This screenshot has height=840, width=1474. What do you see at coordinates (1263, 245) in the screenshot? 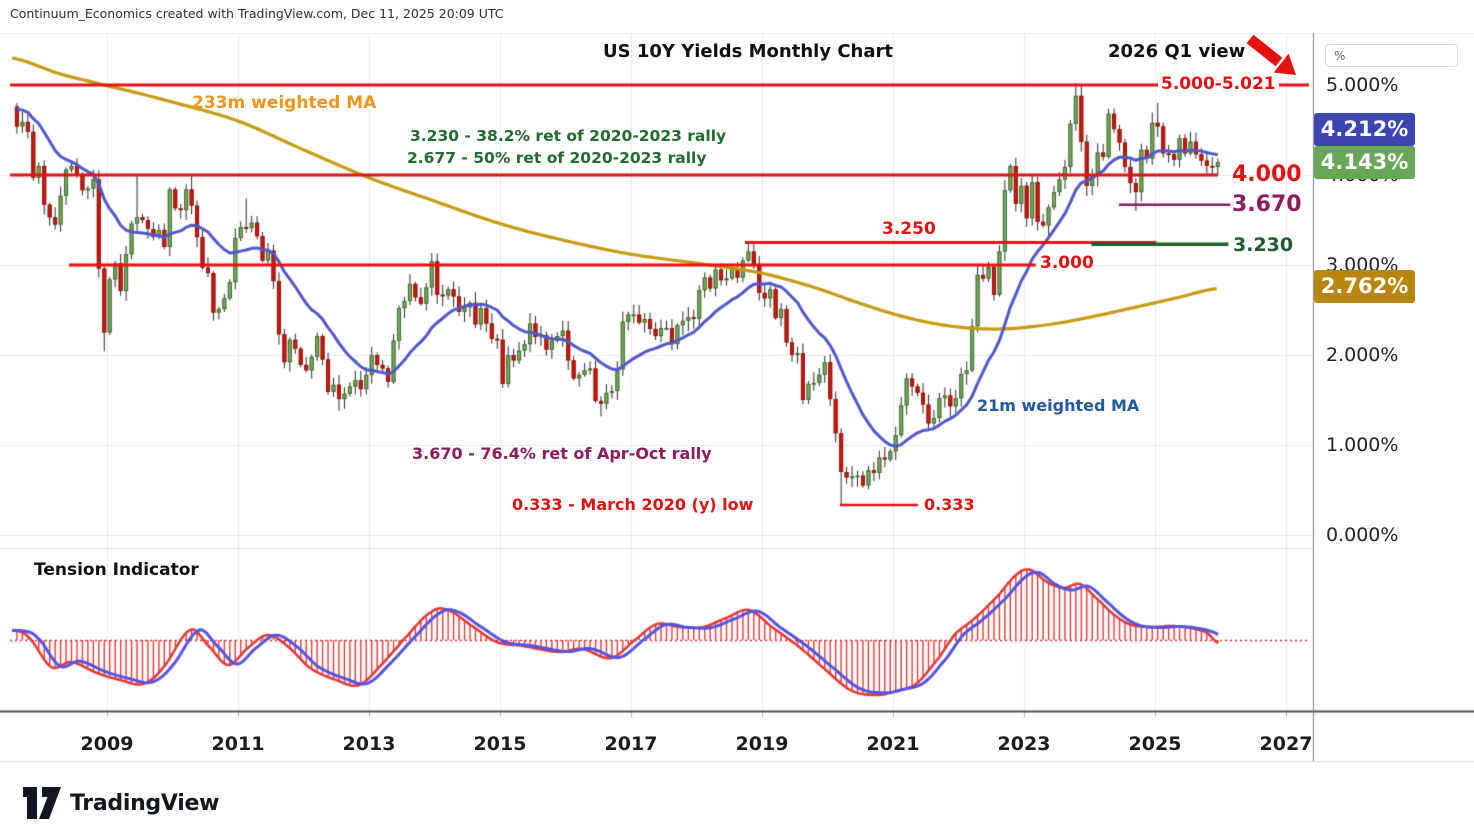
I see `level-3230-label: 3.230` at bounding box center [1263, 245].